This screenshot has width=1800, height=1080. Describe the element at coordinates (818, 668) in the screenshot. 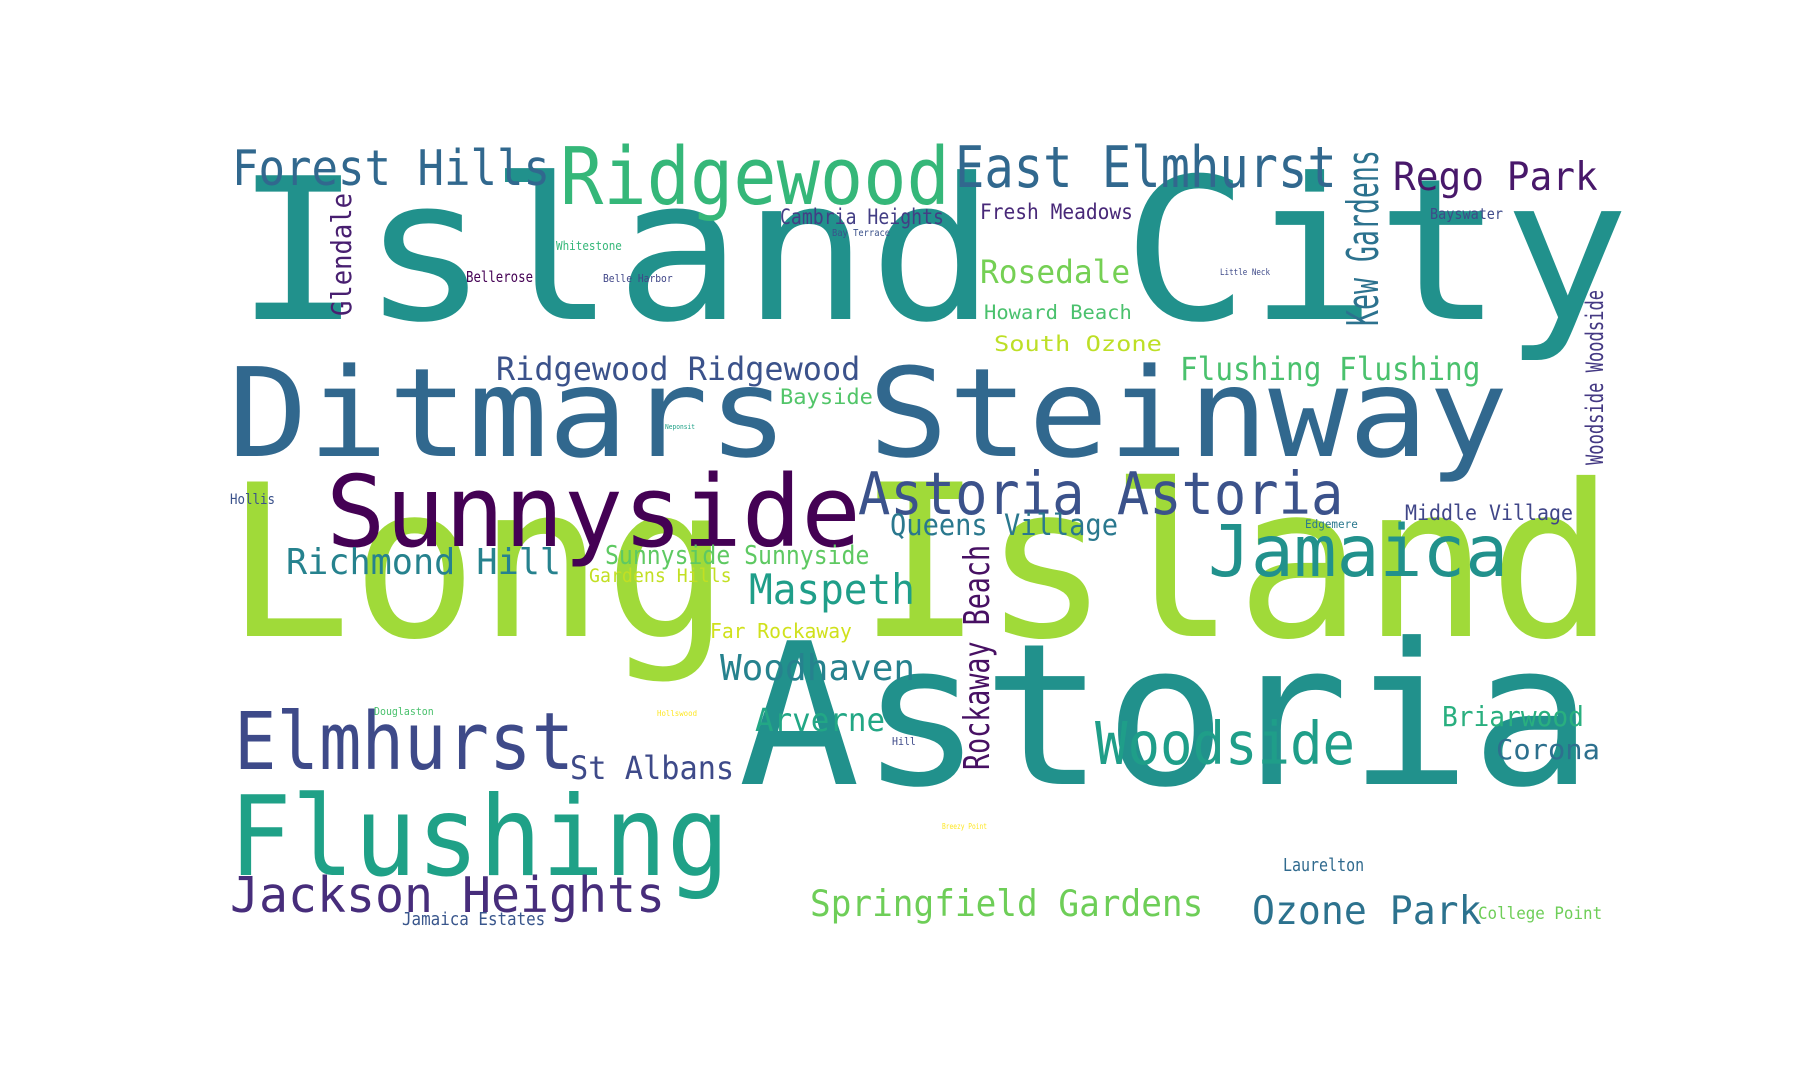

I see `word-woodhaven: Woodhaven` at that location.